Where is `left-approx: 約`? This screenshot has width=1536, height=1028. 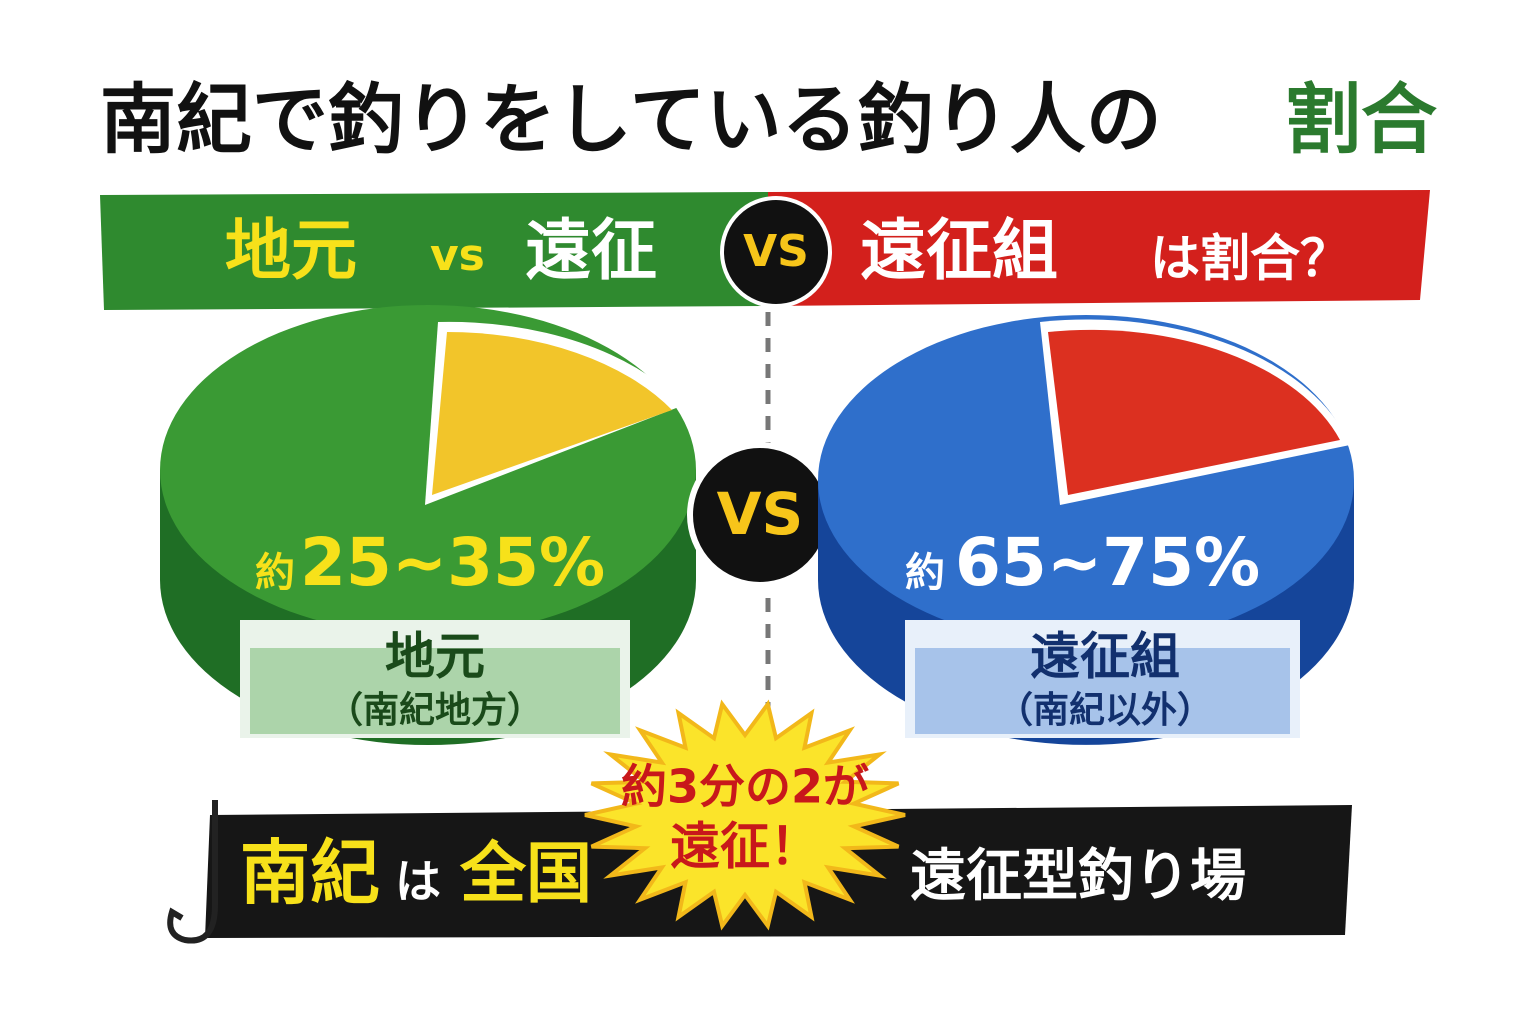 left-approx: 約 is located at coordinates (275, 573).